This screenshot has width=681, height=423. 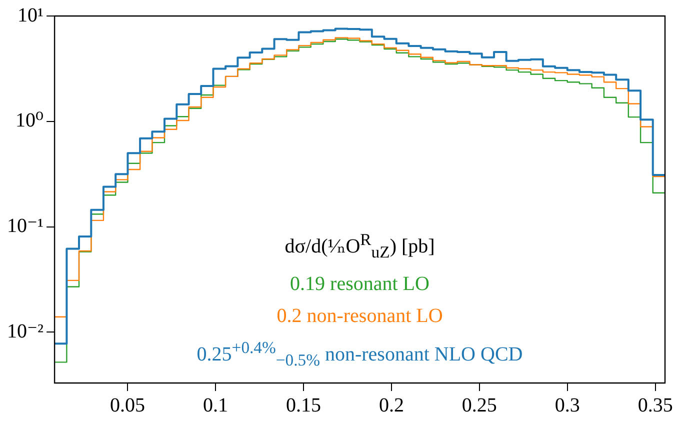 What do you see at coordinates (567, 405) in the screenshot?
I see `x-tick-label: 0.3` at bounding box center [567, 405].